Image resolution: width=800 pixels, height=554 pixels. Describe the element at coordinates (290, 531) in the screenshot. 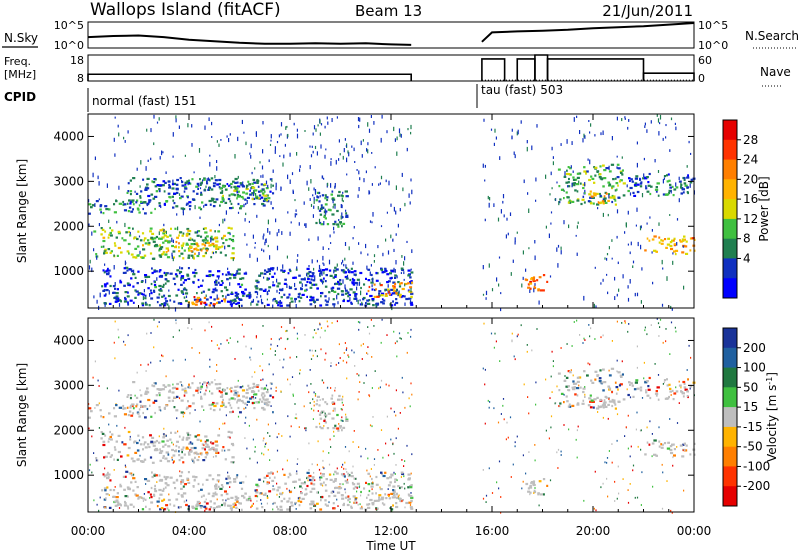

I see `x-tick-label: 08:00` at that location.